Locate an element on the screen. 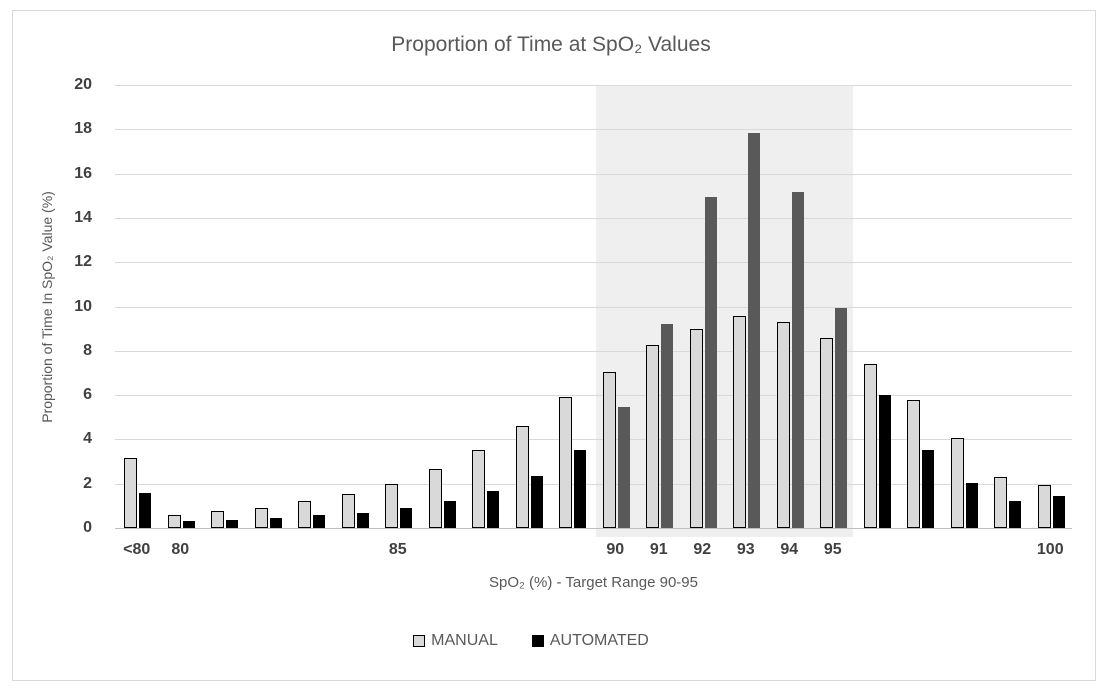 The height and width of the screenshot is (689, 1102). x-tick-label: 94 is located at coordinates (789, 549).